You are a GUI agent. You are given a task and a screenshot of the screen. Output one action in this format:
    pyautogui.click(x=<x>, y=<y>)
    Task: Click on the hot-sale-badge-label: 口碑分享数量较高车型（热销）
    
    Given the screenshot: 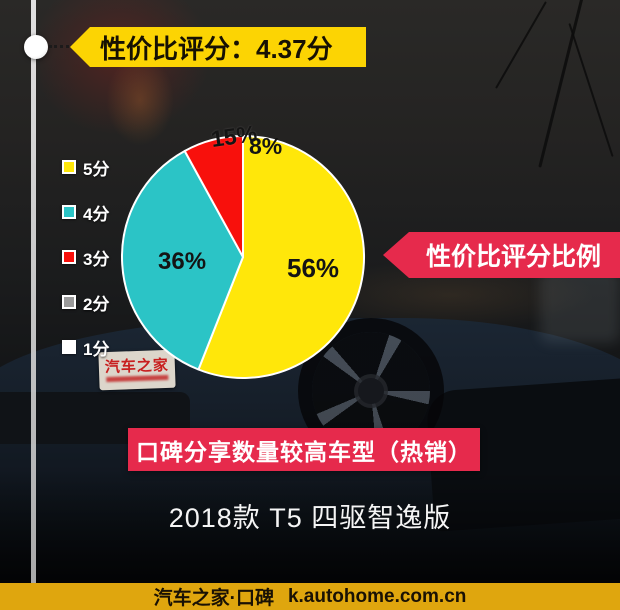 What is the action you would take?
    pyautogui.click(x=304, y=451)
    